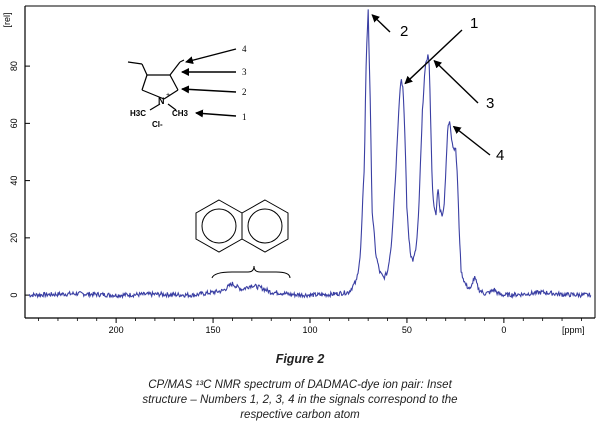  I want to click on figure-title: Figure 2, so click(300, 359).